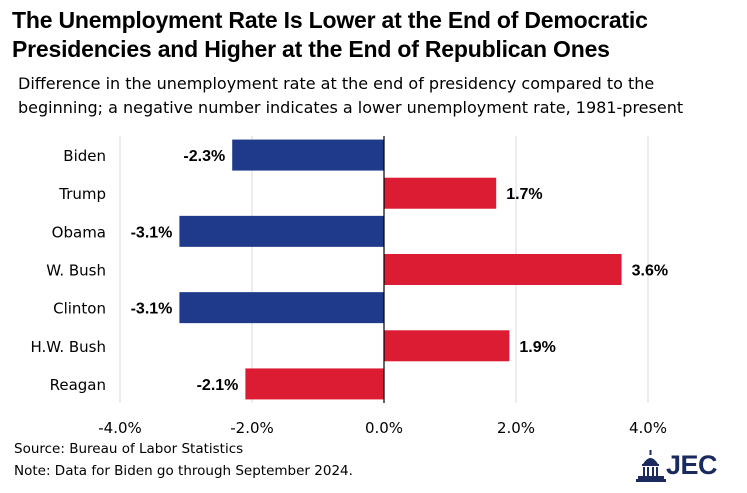  I want to click on data-label: 3.6%, so click(650, 271).